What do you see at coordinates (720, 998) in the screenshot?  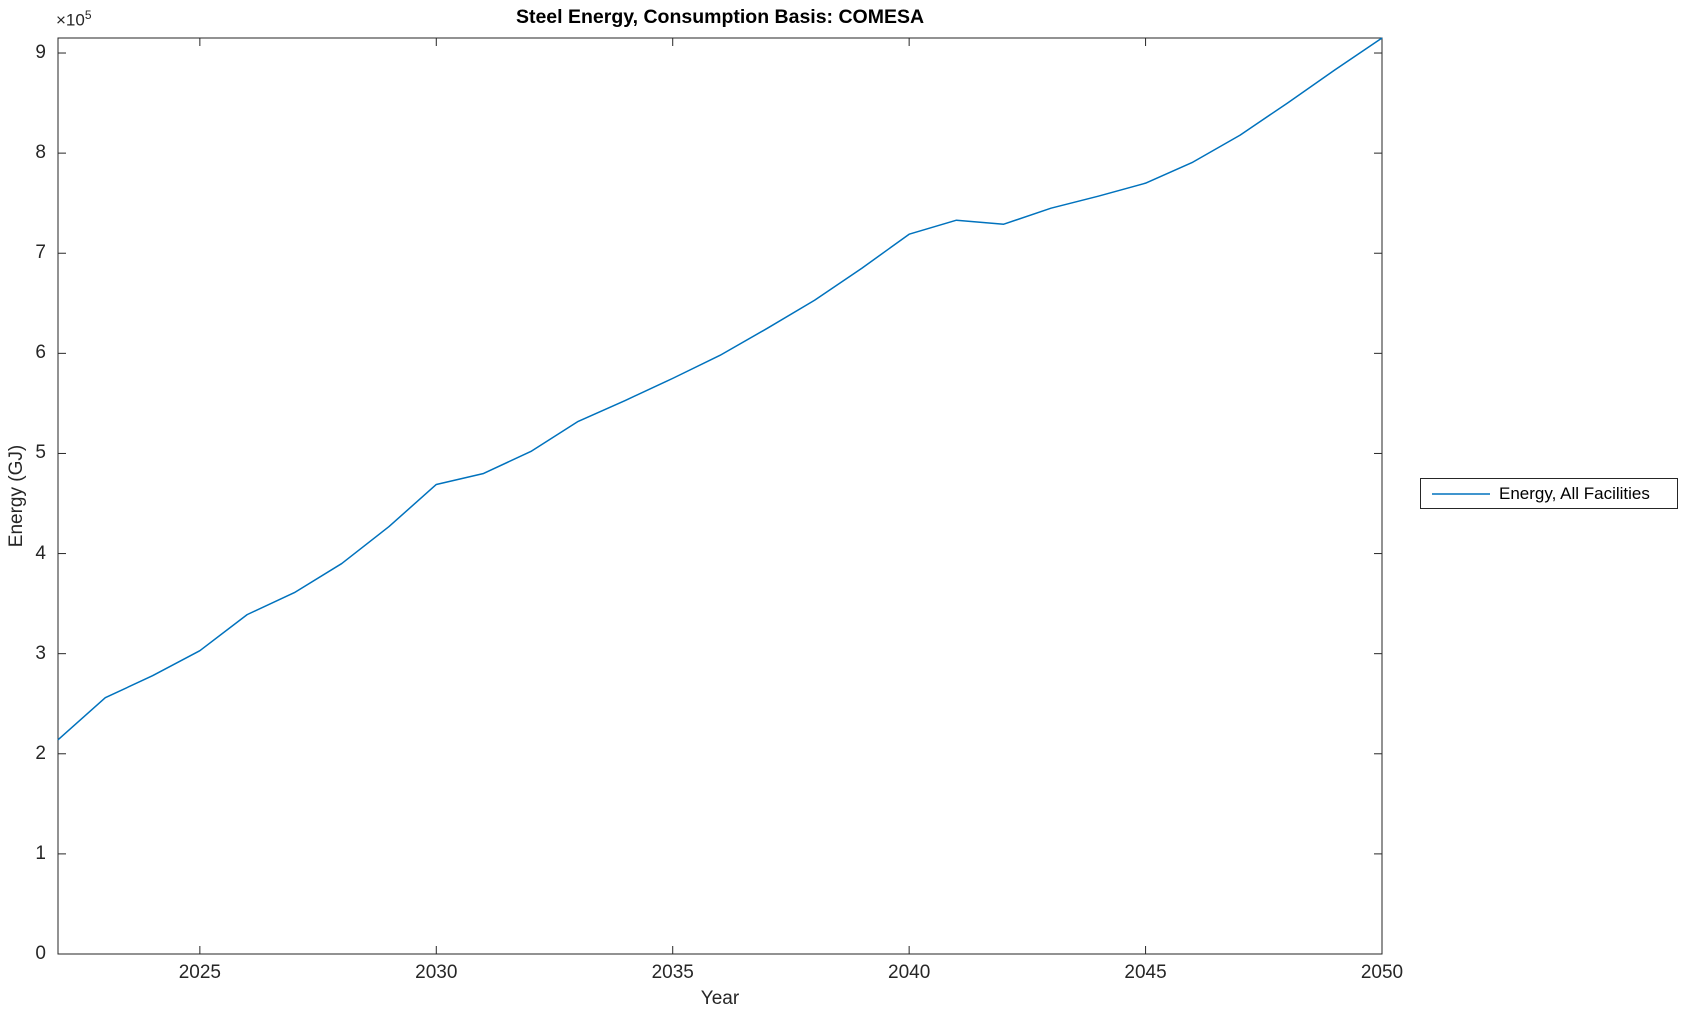 I see `x-axis-label: Year` at bounding box center [720, 998].